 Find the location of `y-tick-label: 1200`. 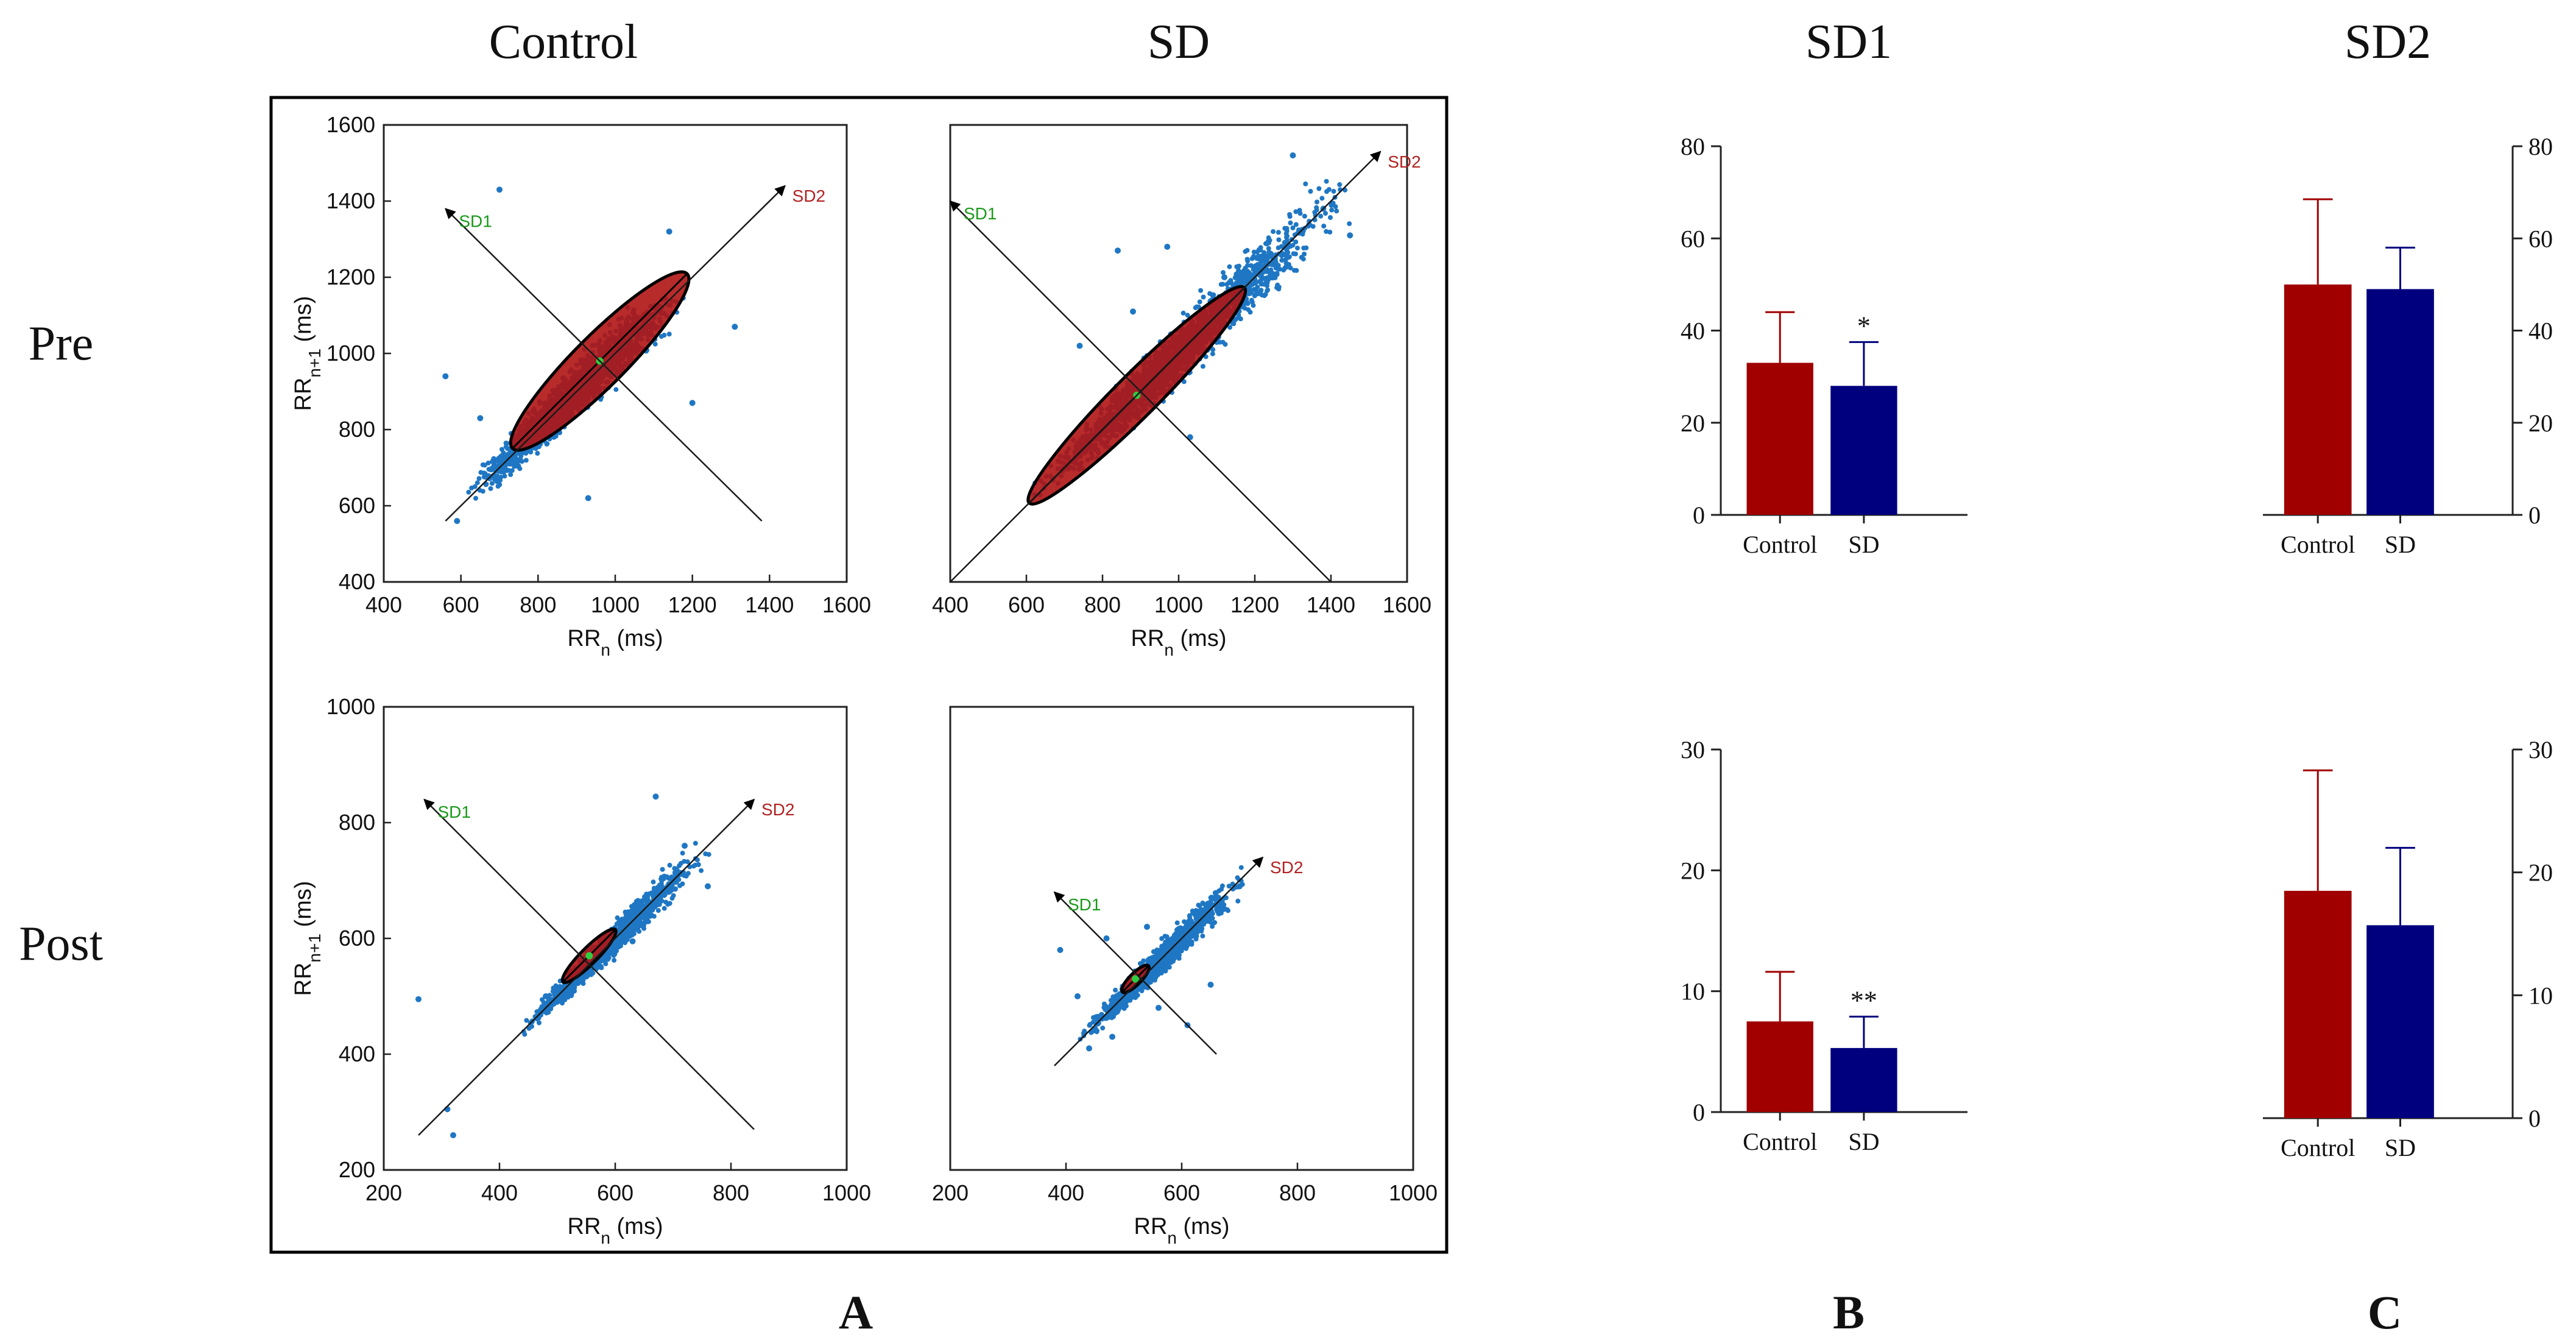

y-tick-label: 1200 is located at coordinates (350, 276).